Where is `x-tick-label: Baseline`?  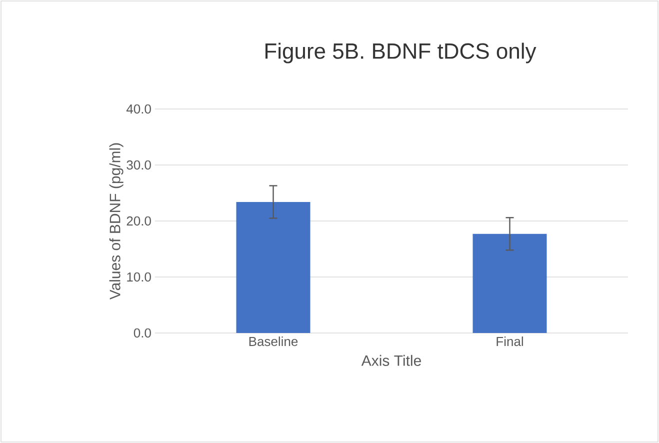 x-tick-label: Baseline is located at coordinates (273, 341).